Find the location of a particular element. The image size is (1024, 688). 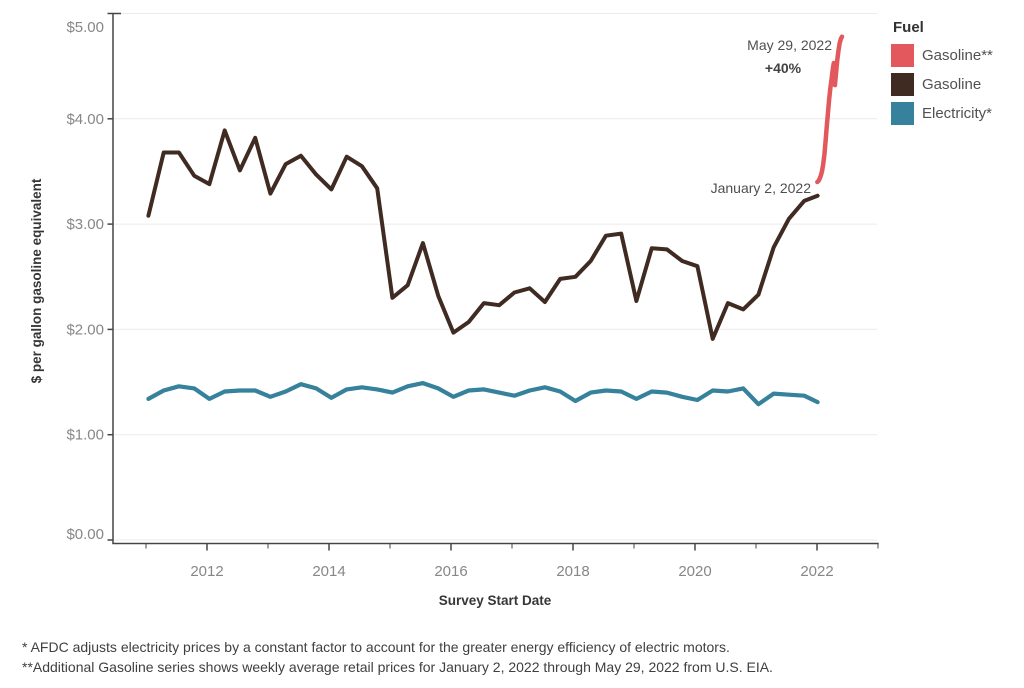

legend-item-label: Gasoline is located at coordinates (952, 84).